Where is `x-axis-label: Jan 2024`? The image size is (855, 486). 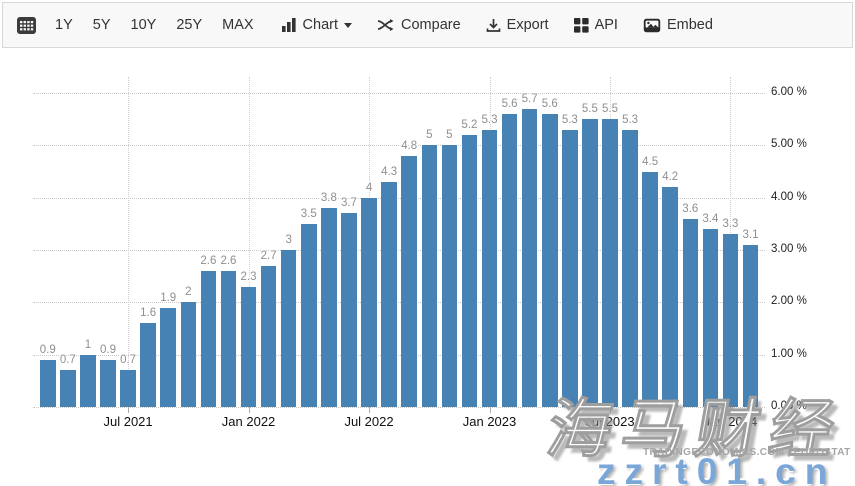 x-axis-label: Jan 2024 is located at coordinates (730, 421).